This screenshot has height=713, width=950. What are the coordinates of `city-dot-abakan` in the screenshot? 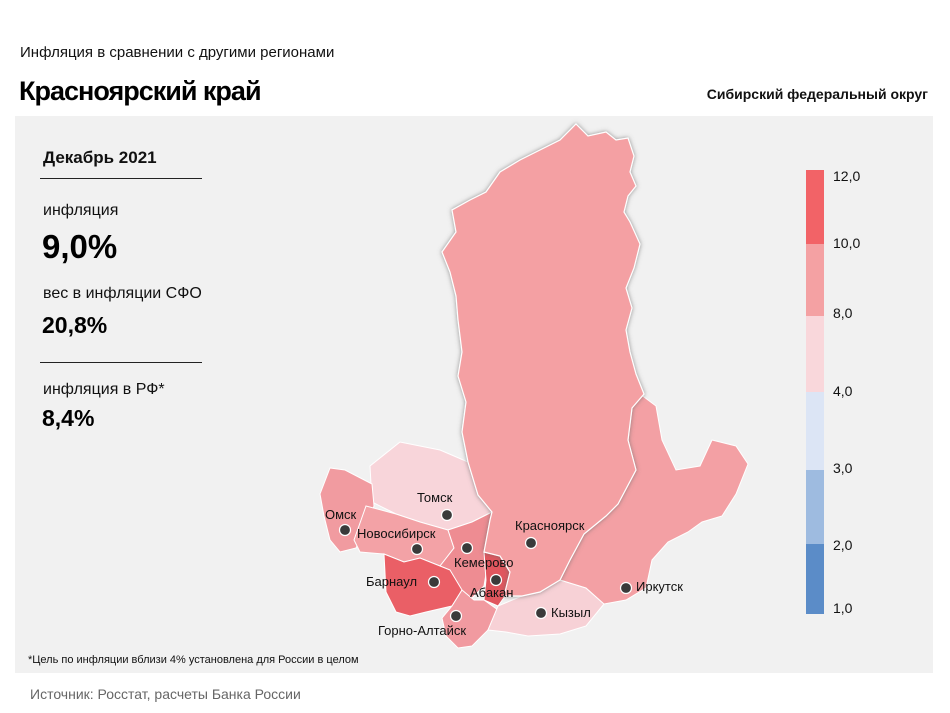 It's located at (496, 580).